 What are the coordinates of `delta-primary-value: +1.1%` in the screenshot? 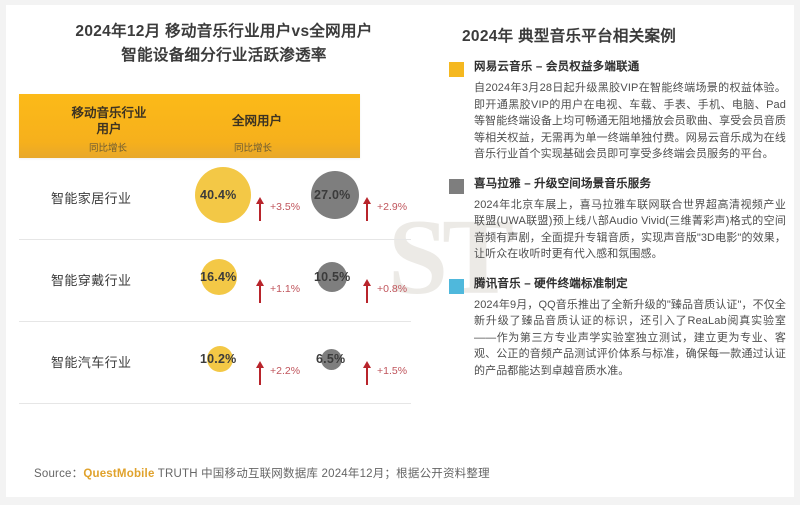 It's located at (285, 289).